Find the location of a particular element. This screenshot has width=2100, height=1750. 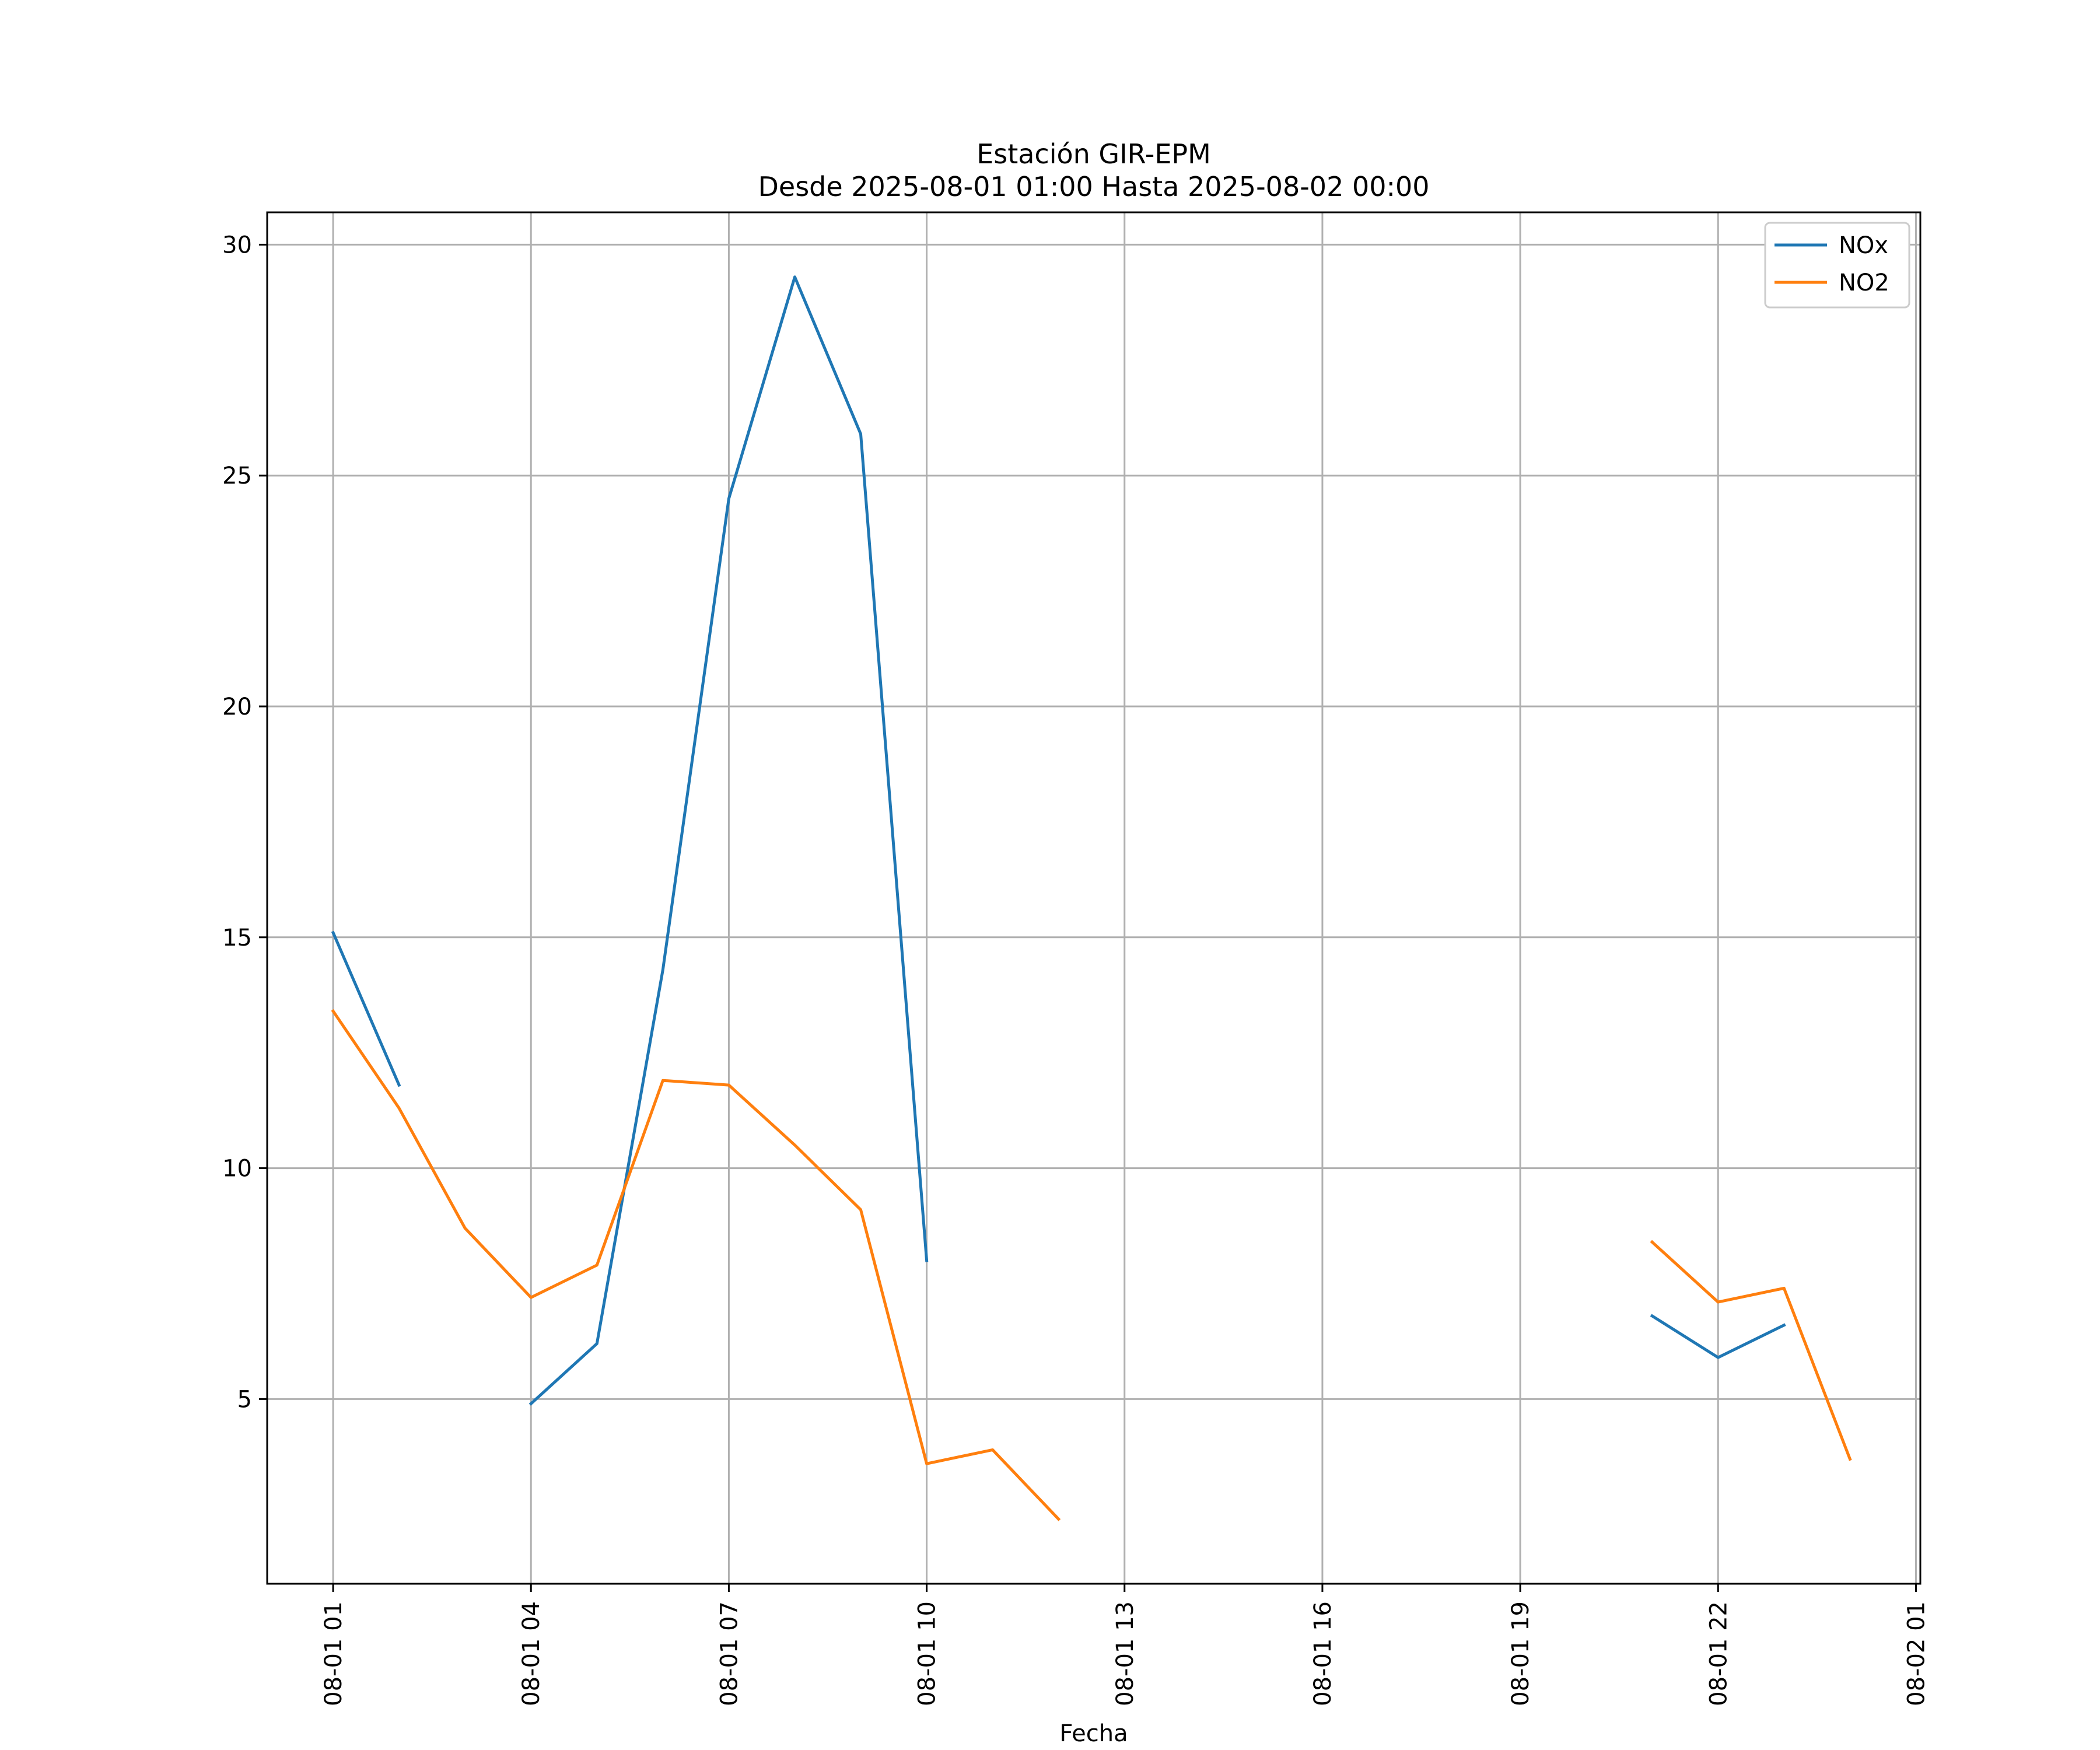

x-tick-label: 08-01 19 is located at coordinates (1520, 1653).